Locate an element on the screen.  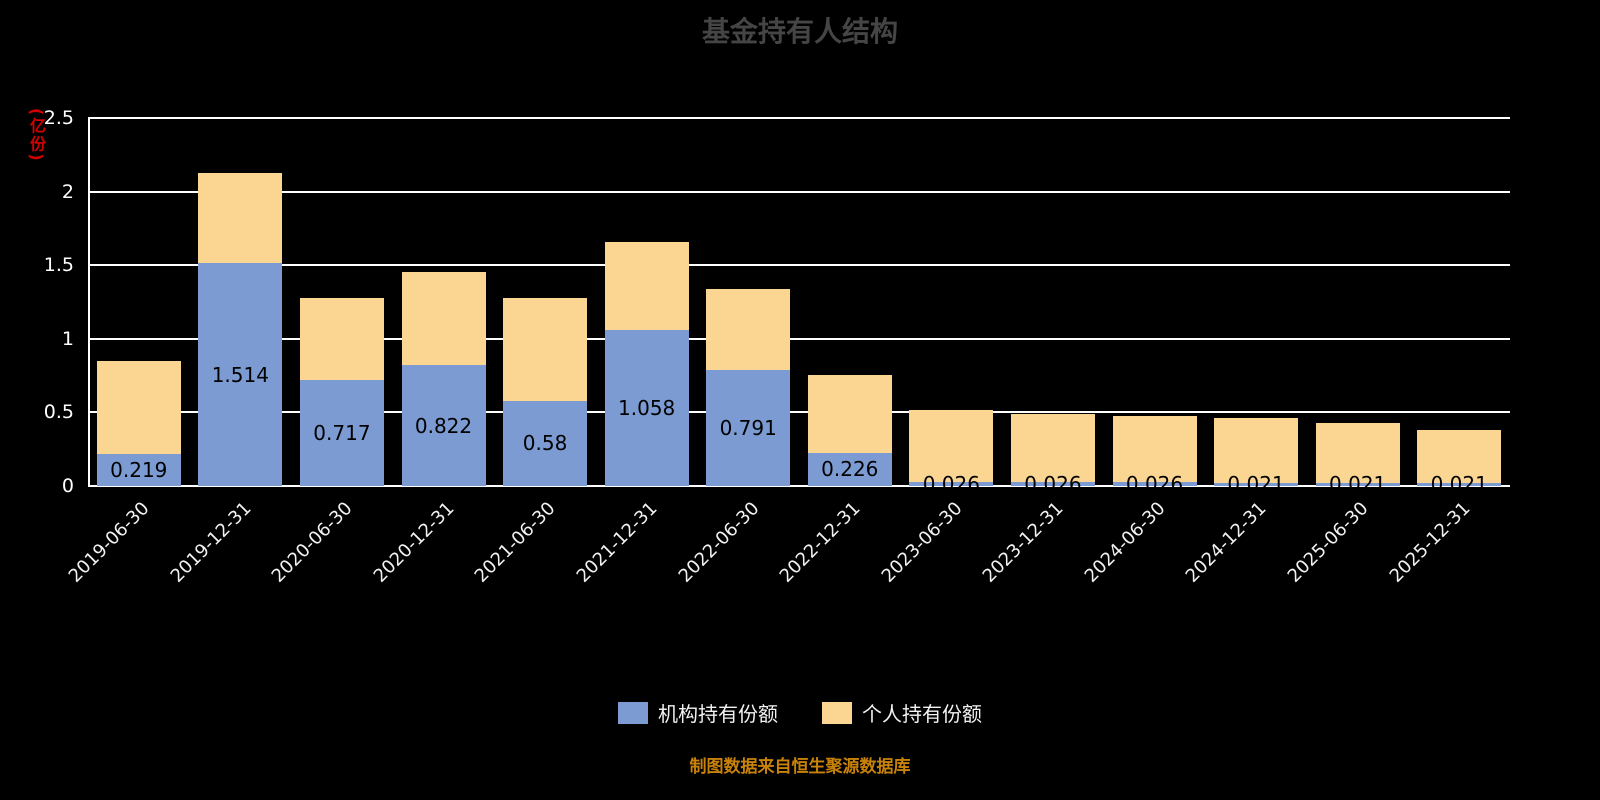
bar-value-label: 1.058 is located at coordinates (647, 408).